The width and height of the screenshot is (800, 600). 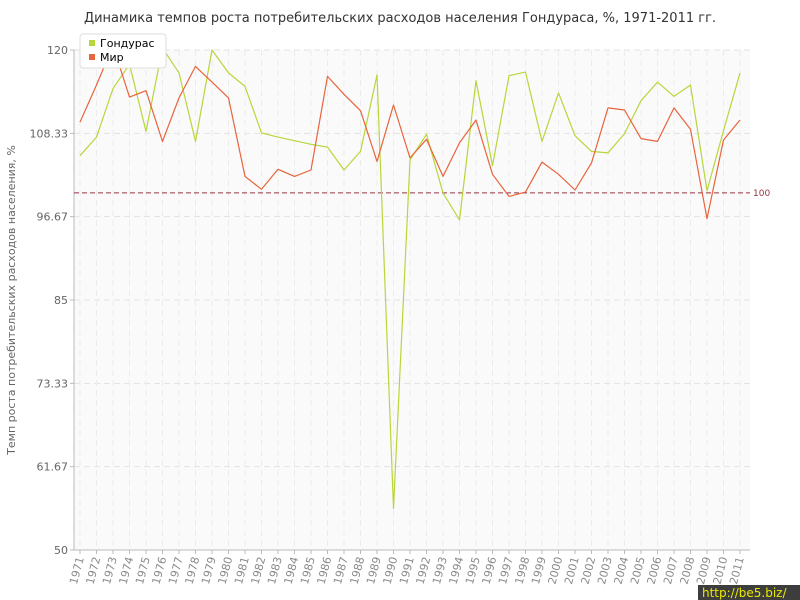 I want to click on legend-swatch-world, so click(x=92, y=57).